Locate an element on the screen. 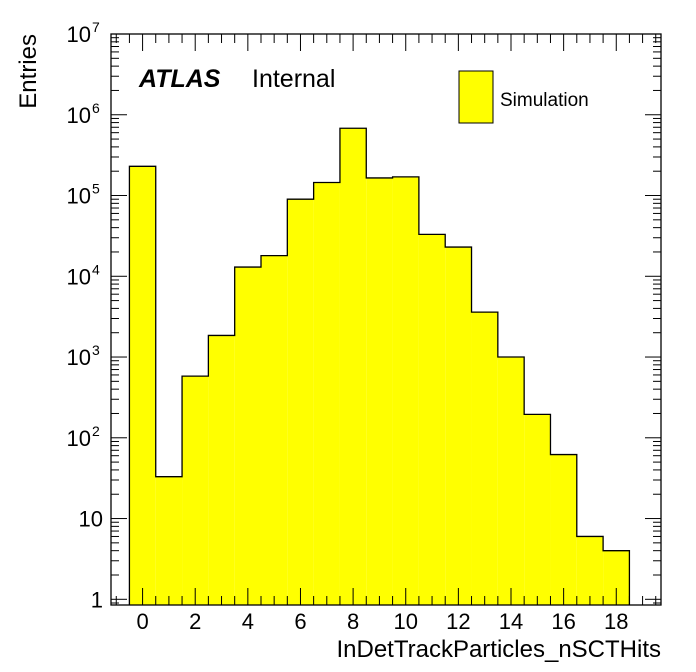  y-tick-label: 1 is located at coordinates (97, 599).